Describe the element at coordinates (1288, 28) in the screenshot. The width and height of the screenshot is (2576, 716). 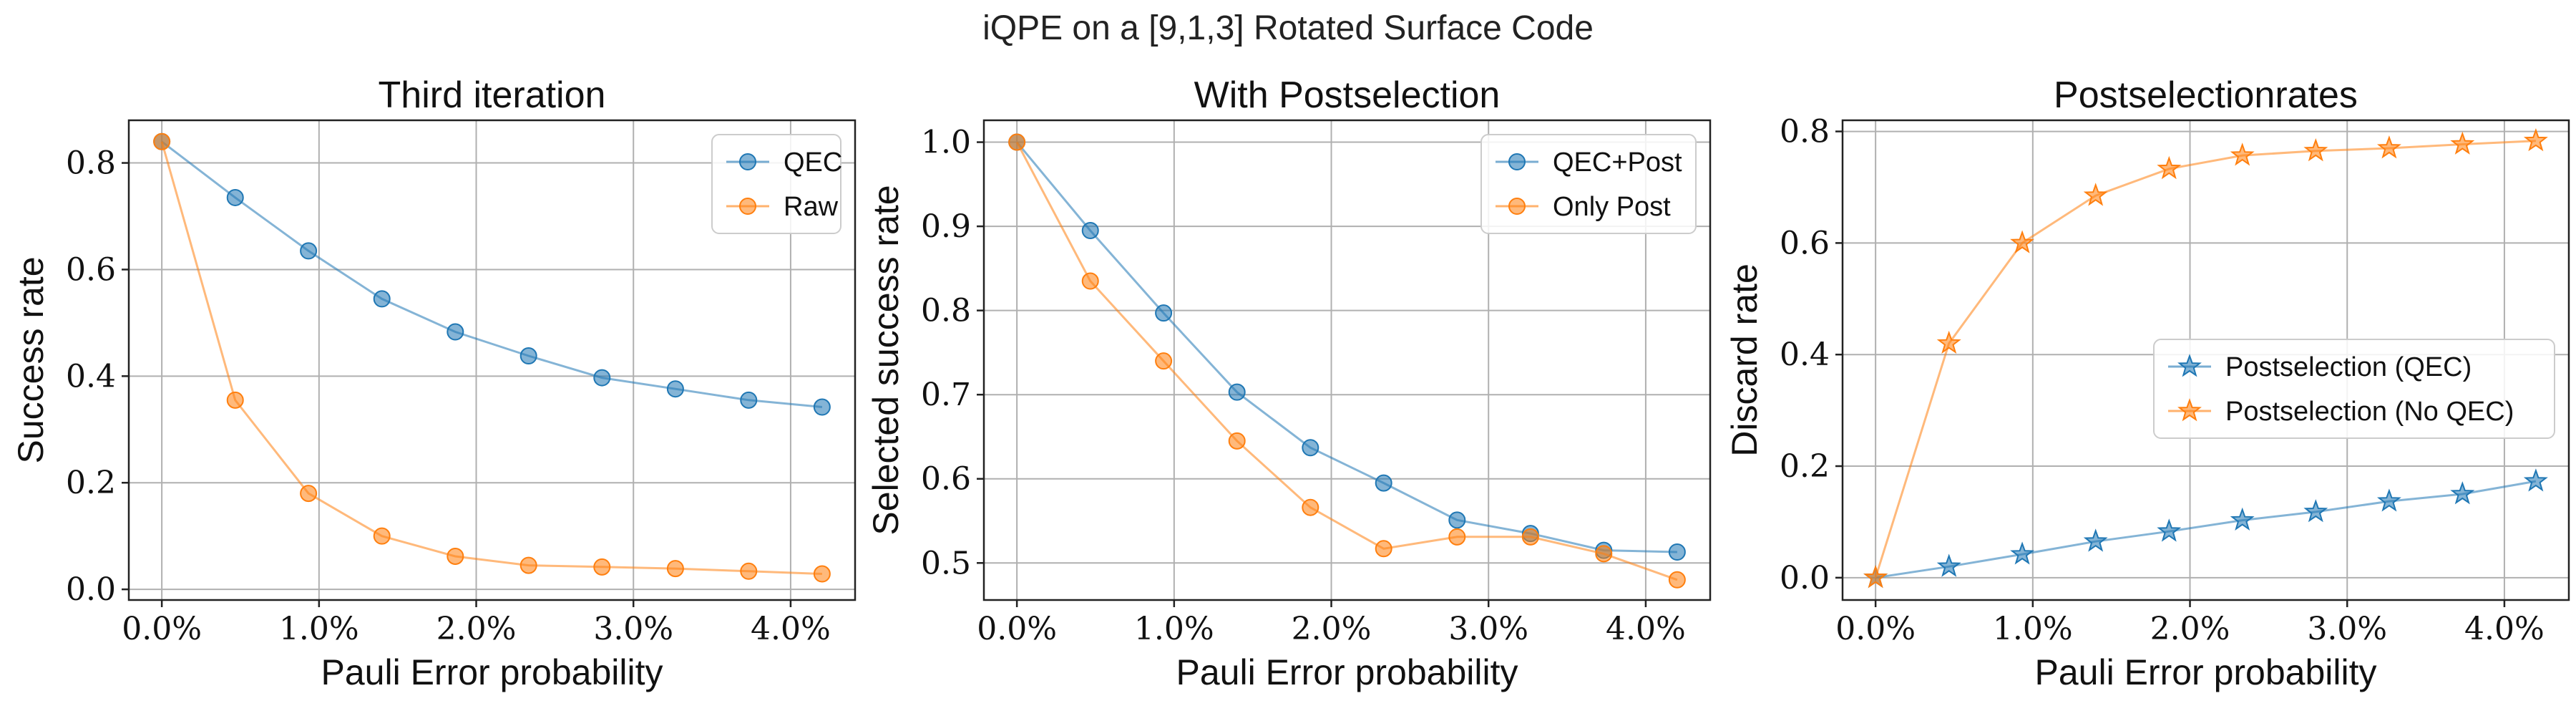
I see `figure-title: iQPE on a [9,1,3] Rotated Surface Code` at that location.